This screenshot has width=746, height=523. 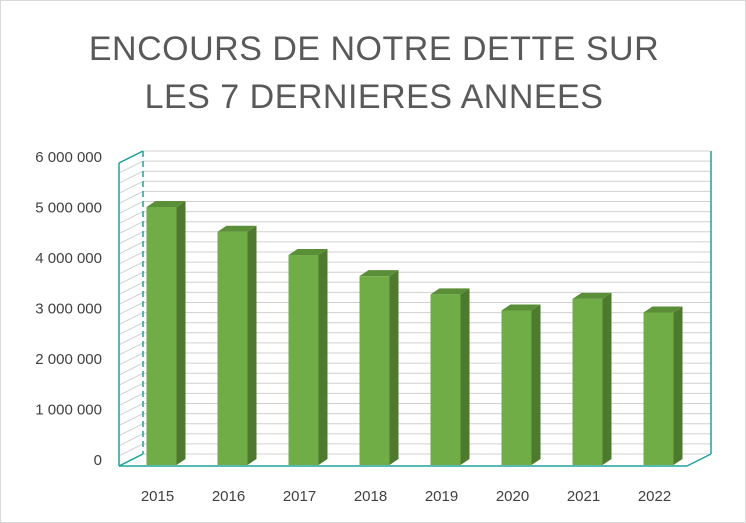 What do you see at coordinates (699, 460) in the screenshot?
I see `floor-right-edge` at bounding box center [699, 460].